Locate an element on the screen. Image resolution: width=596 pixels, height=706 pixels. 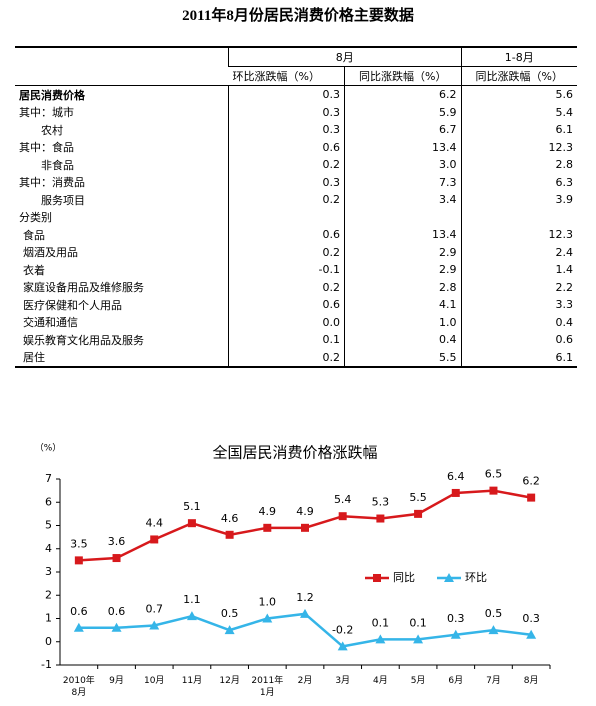
row-label: 农村 is located at coordinates (52, 130).